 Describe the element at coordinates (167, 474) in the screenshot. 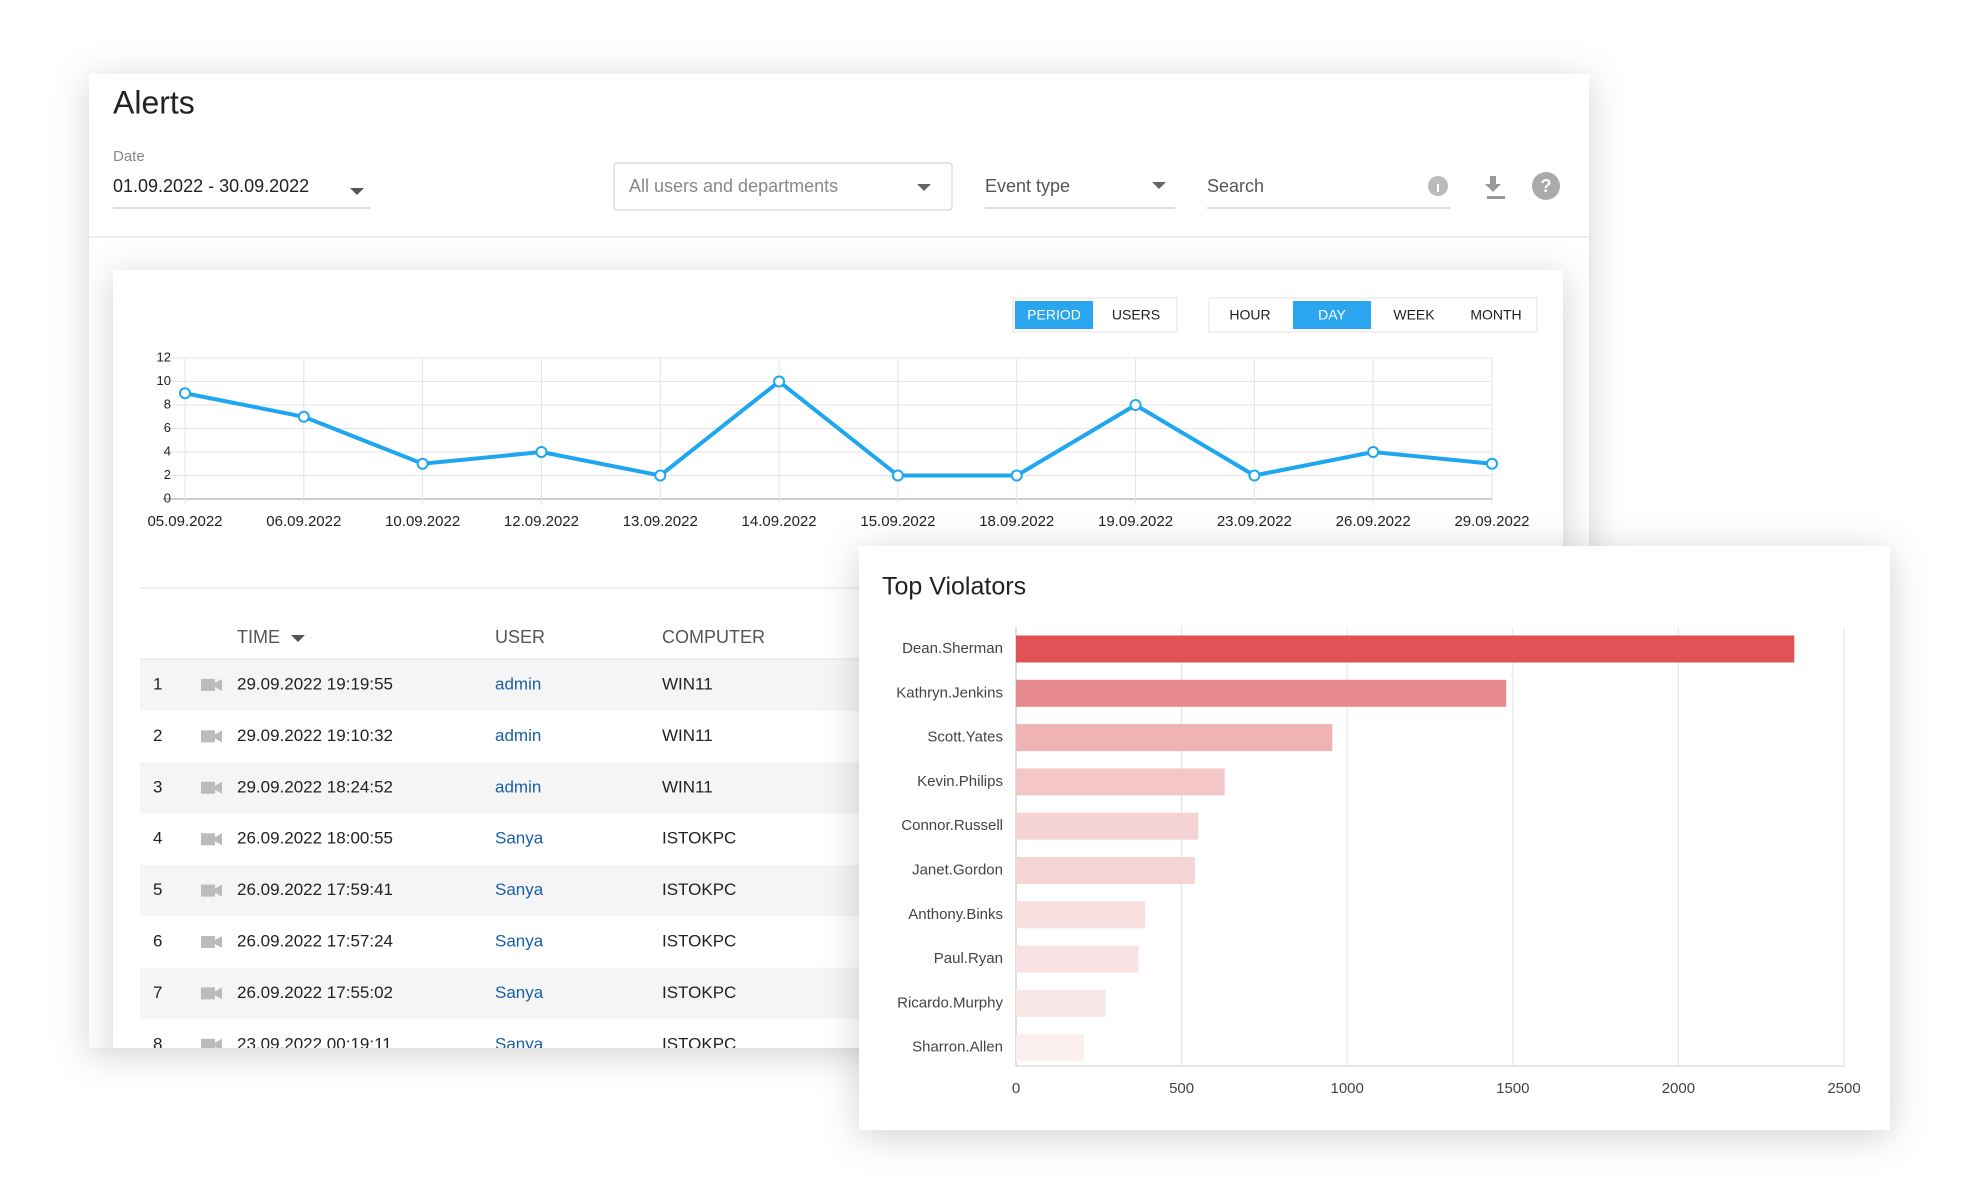

I see `y-tick-label: 2` at that location.